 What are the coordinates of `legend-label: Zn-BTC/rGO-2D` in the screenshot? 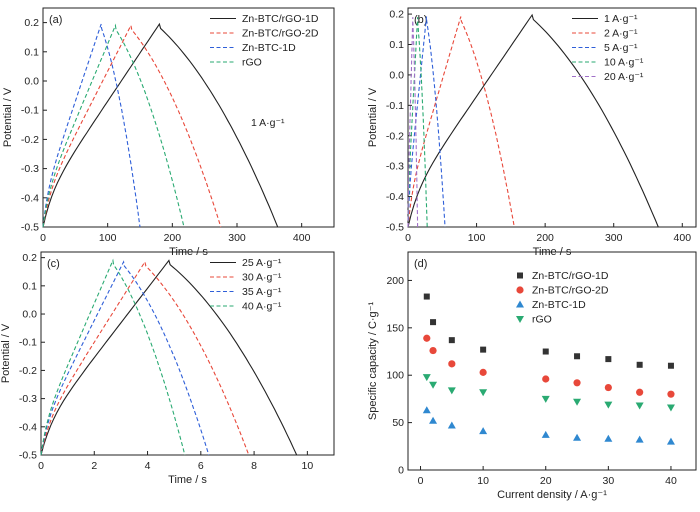 It's located at (280, 34).